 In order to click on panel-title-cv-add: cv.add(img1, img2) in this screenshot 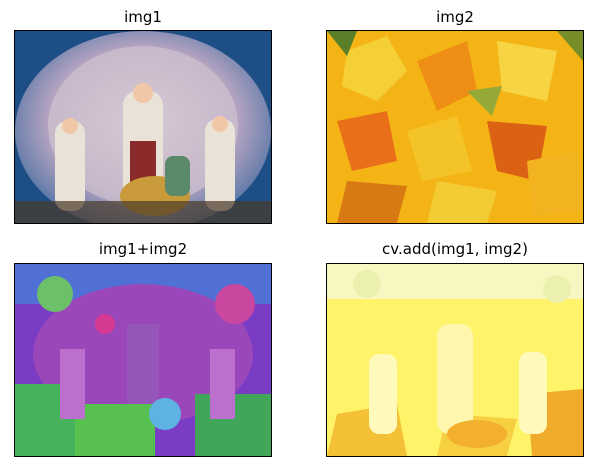, I will do `click(455, 249)`.